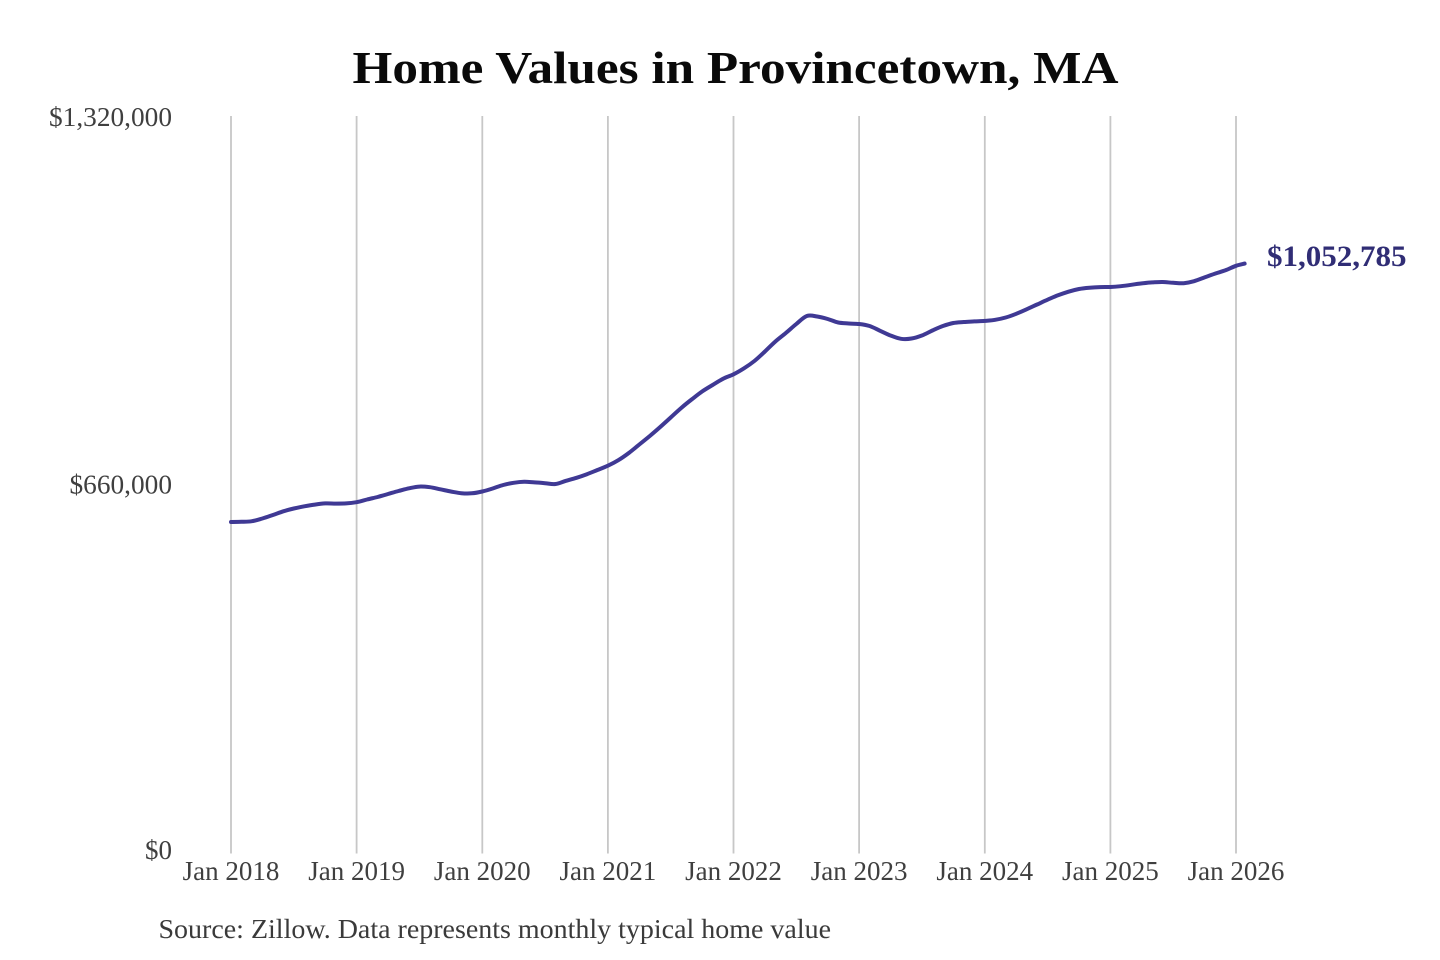 The image size is (1440, 960). I want to click on svg-text: Jan 2020, so click(482, 871).